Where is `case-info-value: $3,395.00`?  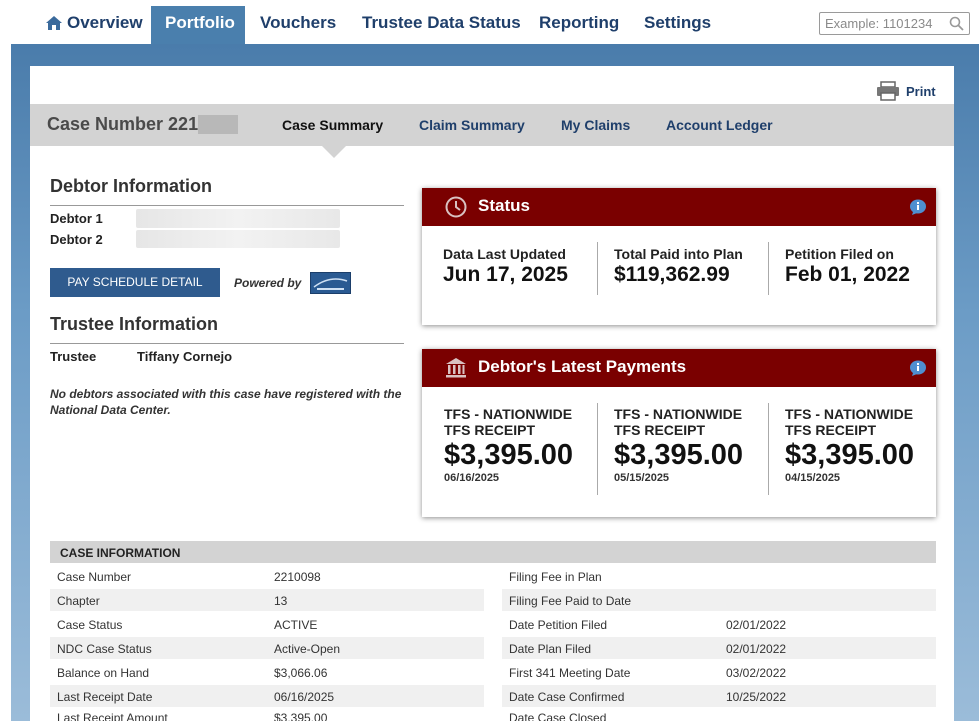
case-info-value: $3,395.00 is located at coordinates (301, 716).